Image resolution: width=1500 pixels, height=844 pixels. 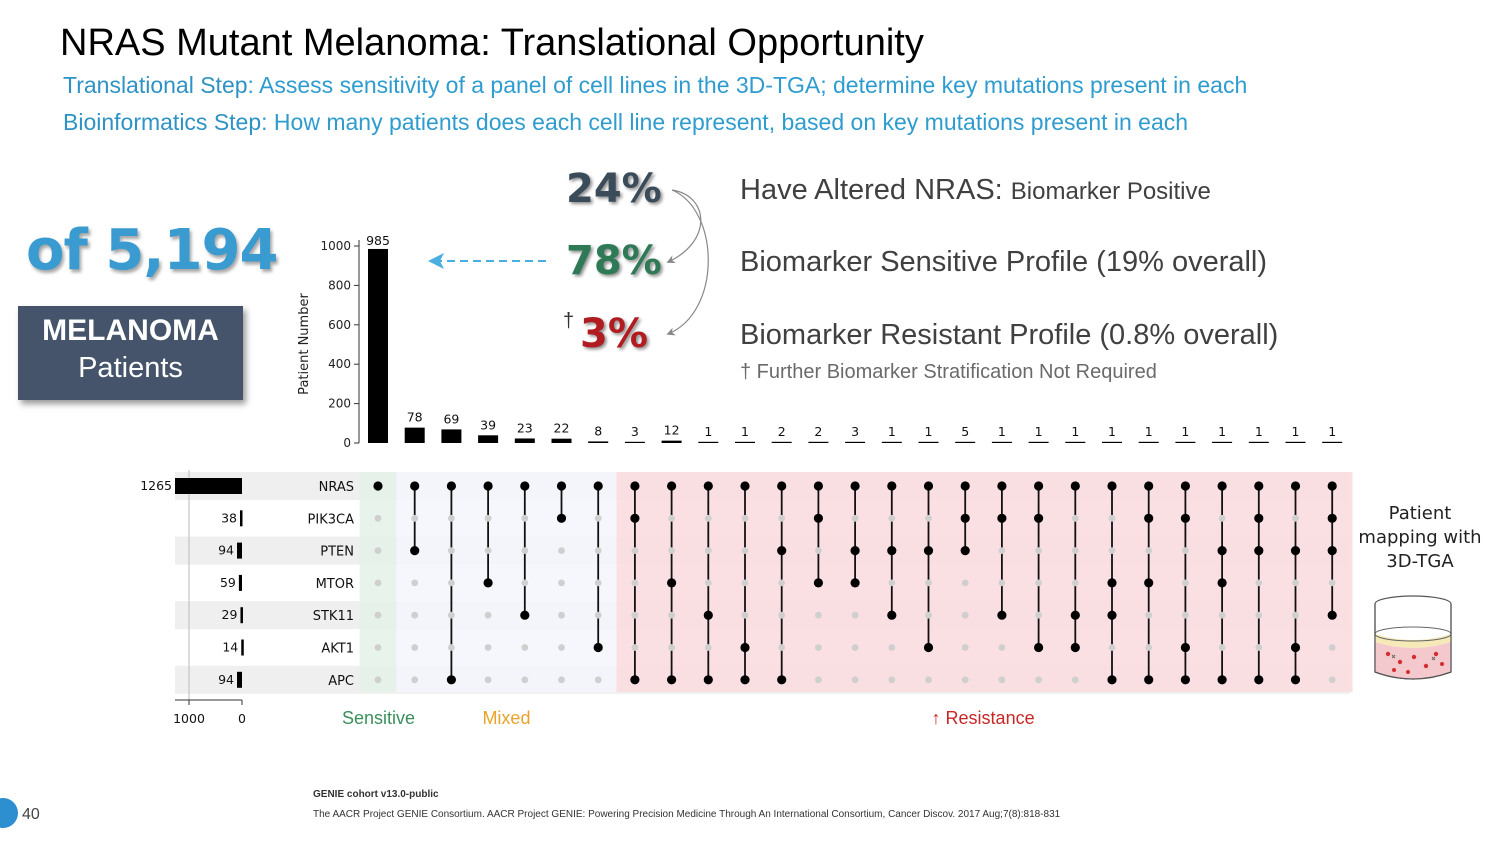 I want to click on set-size-label: 1265, so click(x=156, y=485).